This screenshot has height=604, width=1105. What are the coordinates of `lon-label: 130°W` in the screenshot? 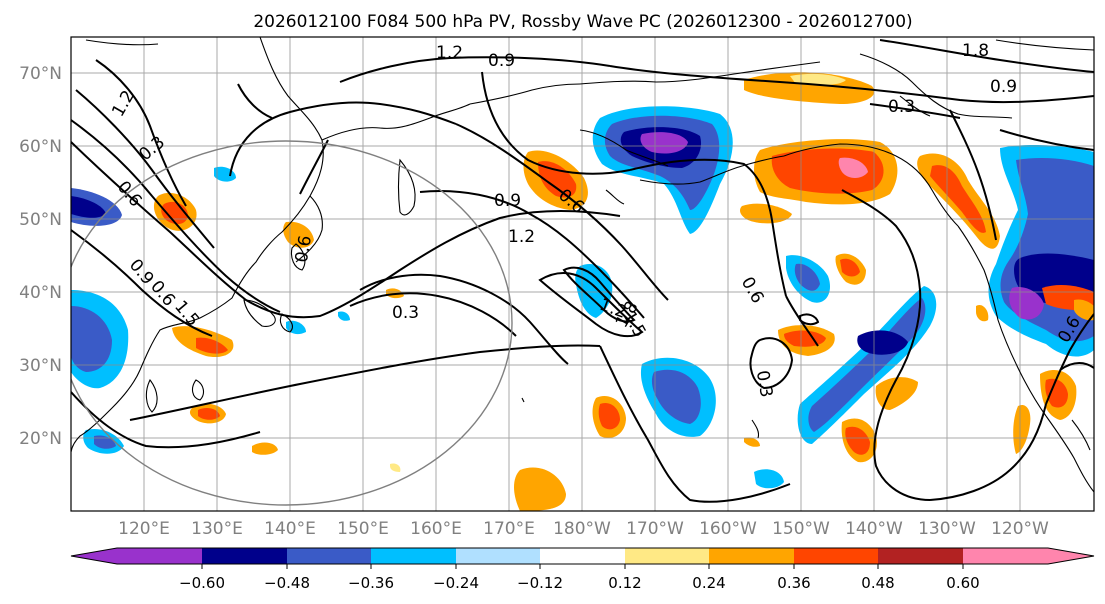 It's located at (947, 529).